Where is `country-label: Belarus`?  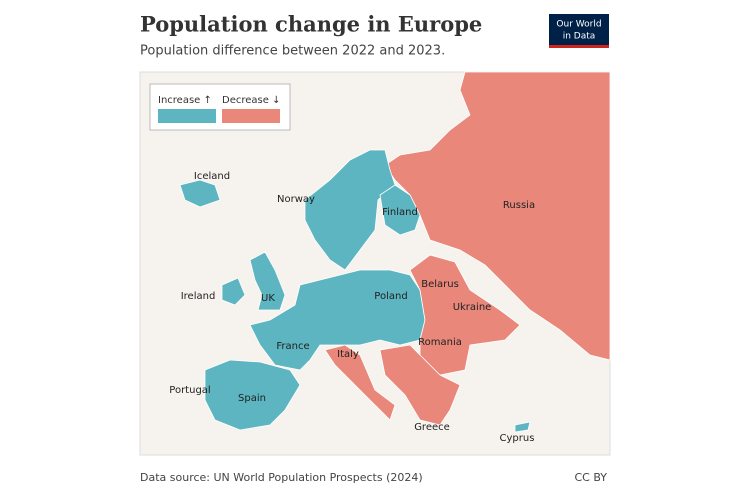
country-label: Belarus is located at coordinates (440, 284).